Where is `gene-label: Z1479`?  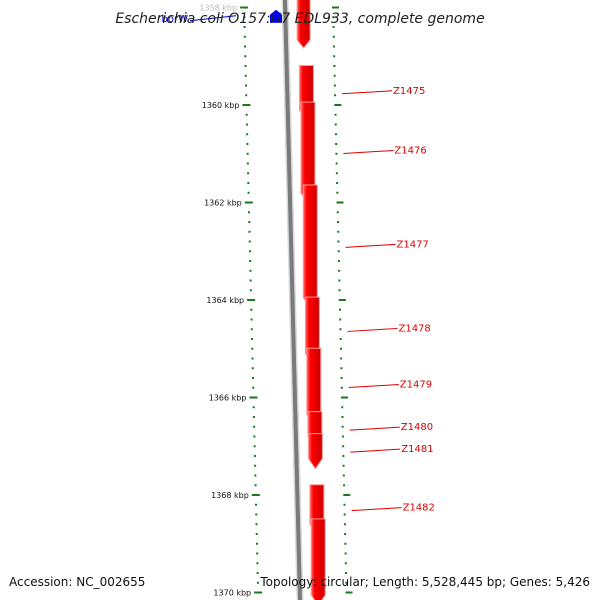
gene-label: Z1479 is located at coordinates (416, 385).